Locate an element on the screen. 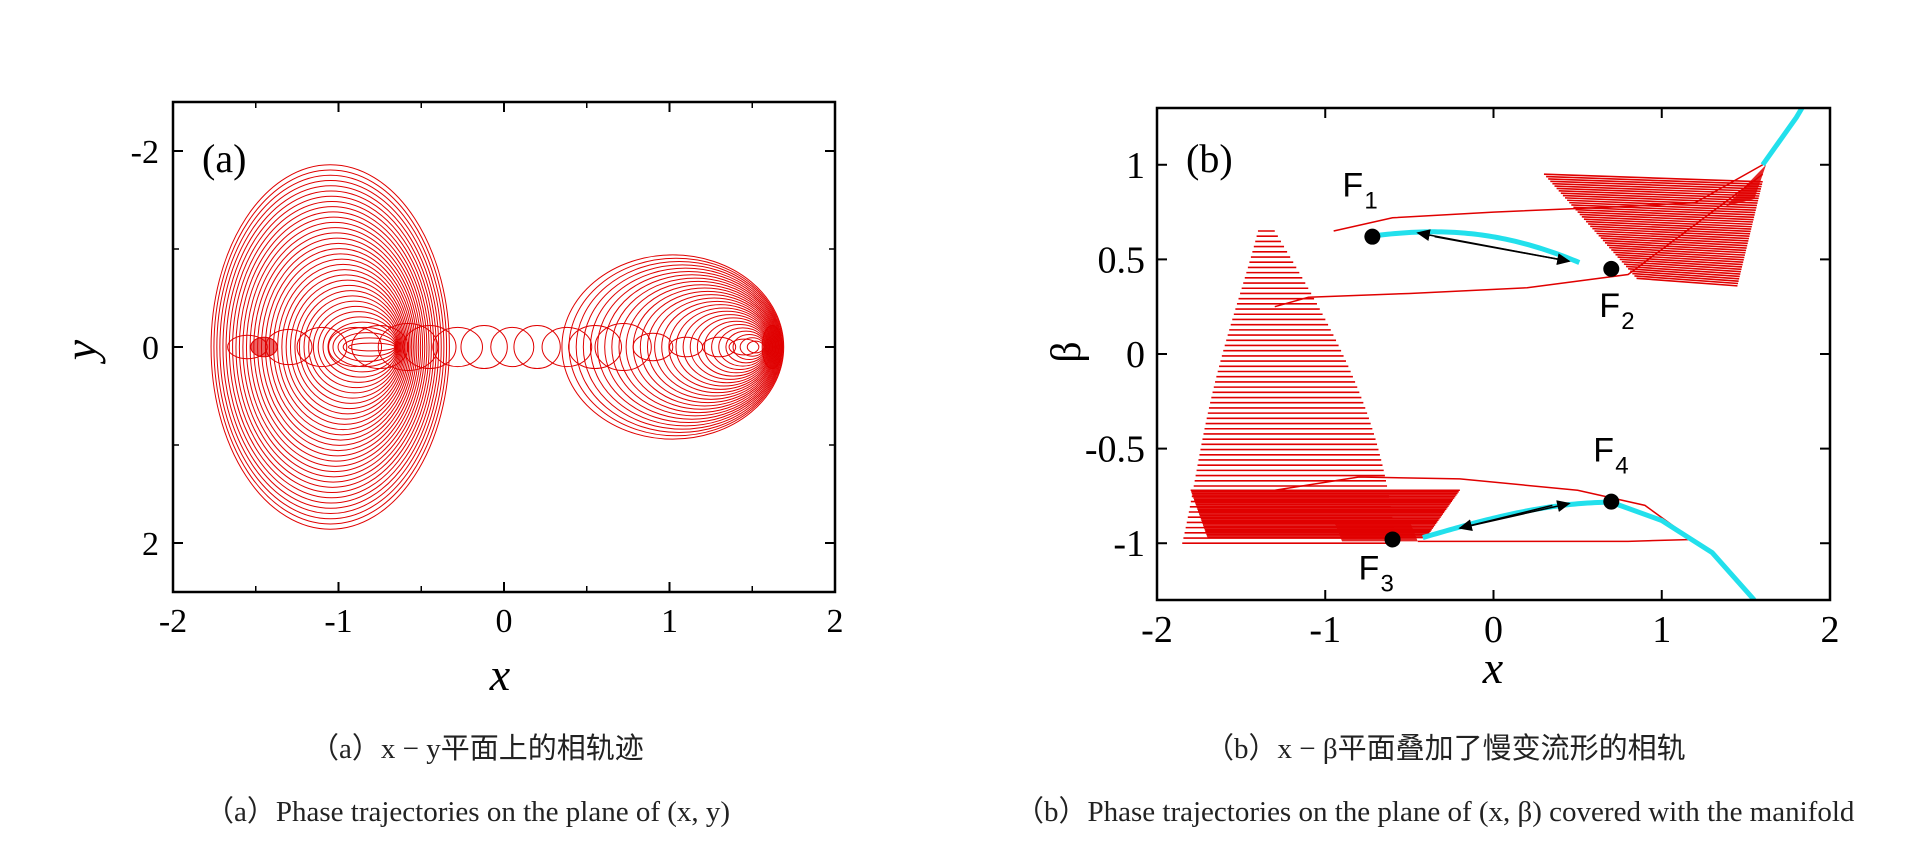  phase-trajectory-xy is located at coordinates (497, 347).